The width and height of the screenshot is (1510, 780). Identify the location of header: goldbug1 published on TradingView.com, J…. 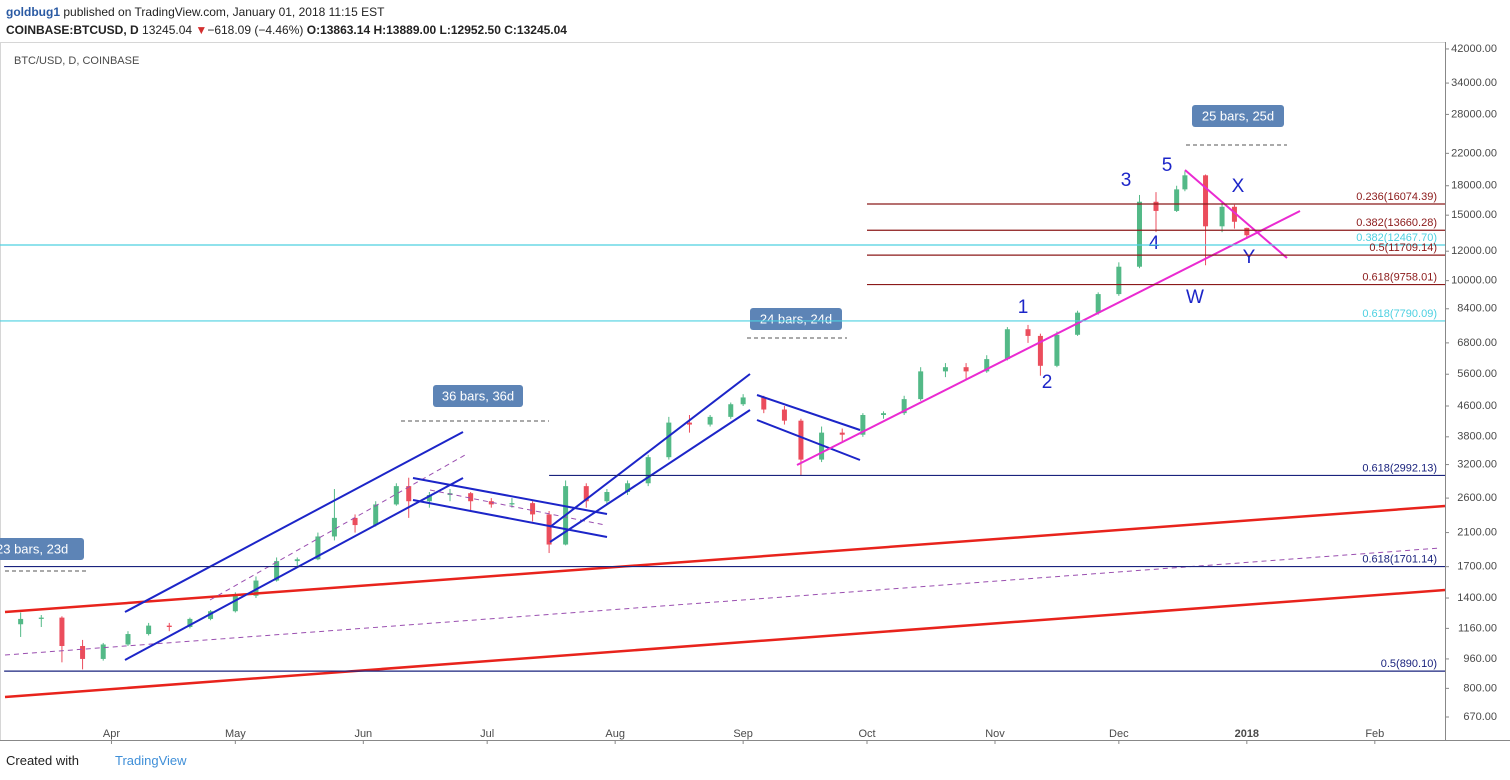
(286, 21).